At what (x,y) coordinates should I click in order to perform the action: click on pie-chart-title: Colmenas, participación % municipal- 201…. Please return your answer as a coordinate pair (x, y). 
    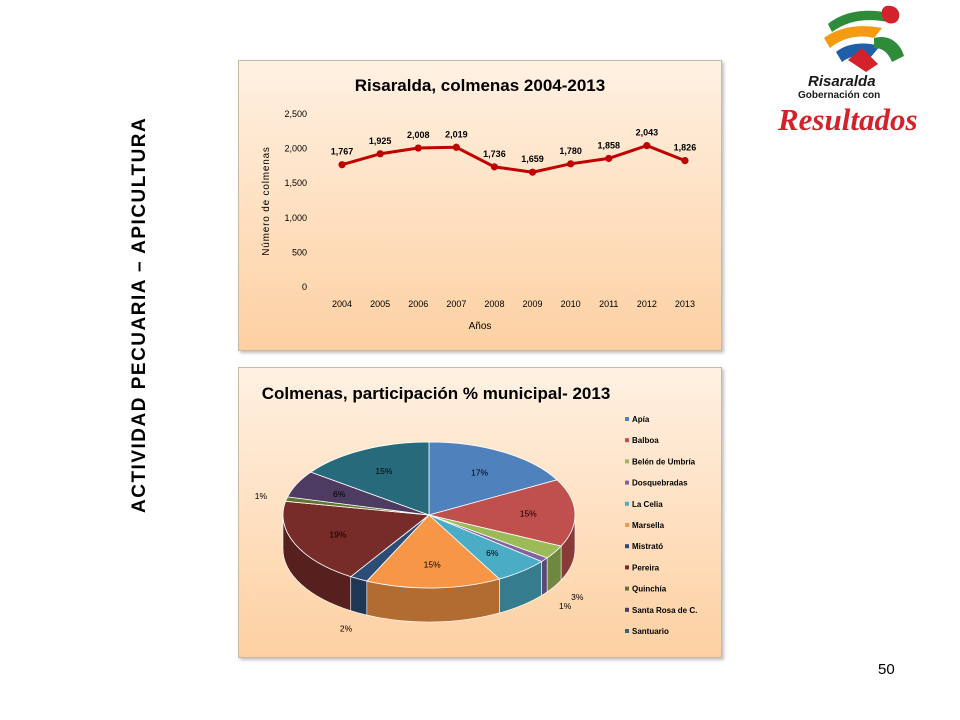
    Looking at the image, I should click on (436, 393).